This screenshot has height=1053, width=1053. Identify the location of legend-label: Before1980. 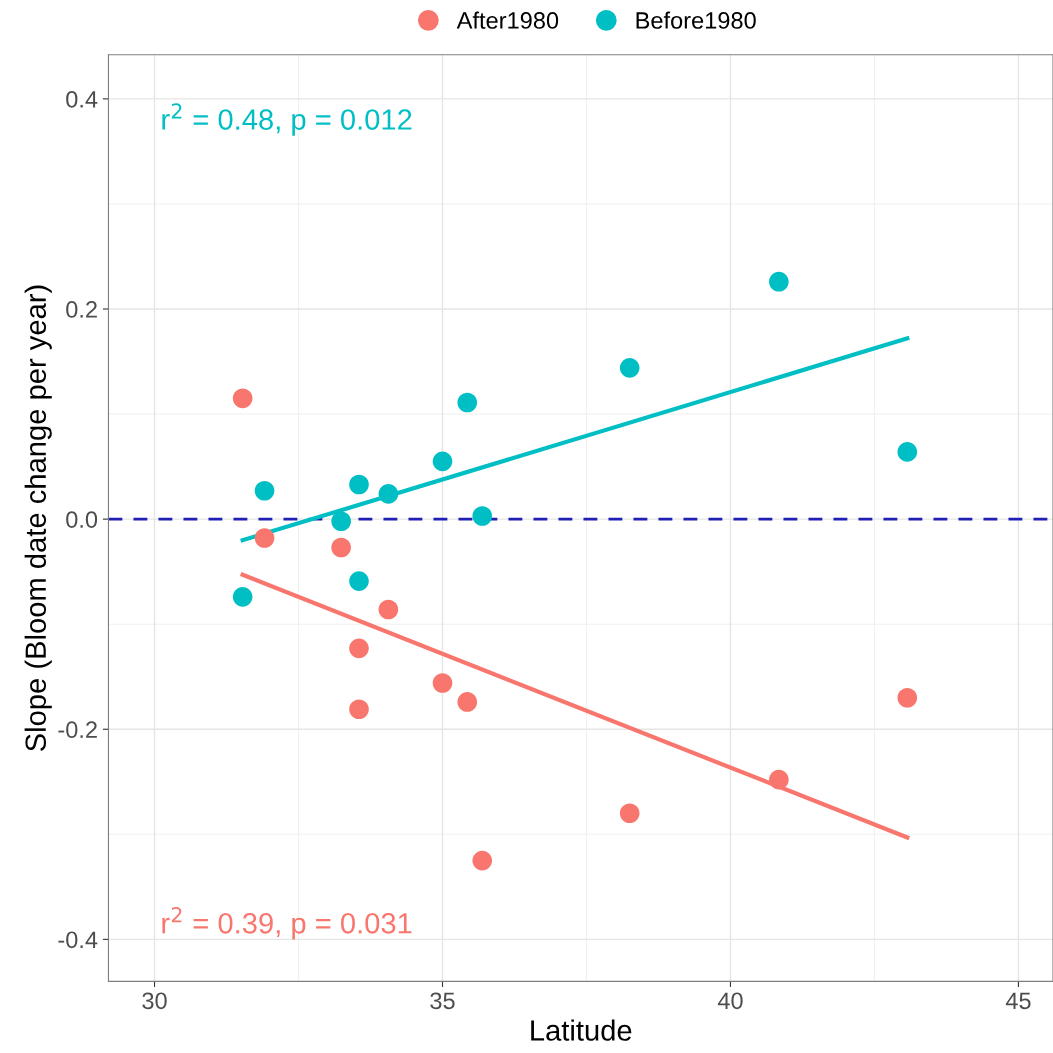
(696, 20).